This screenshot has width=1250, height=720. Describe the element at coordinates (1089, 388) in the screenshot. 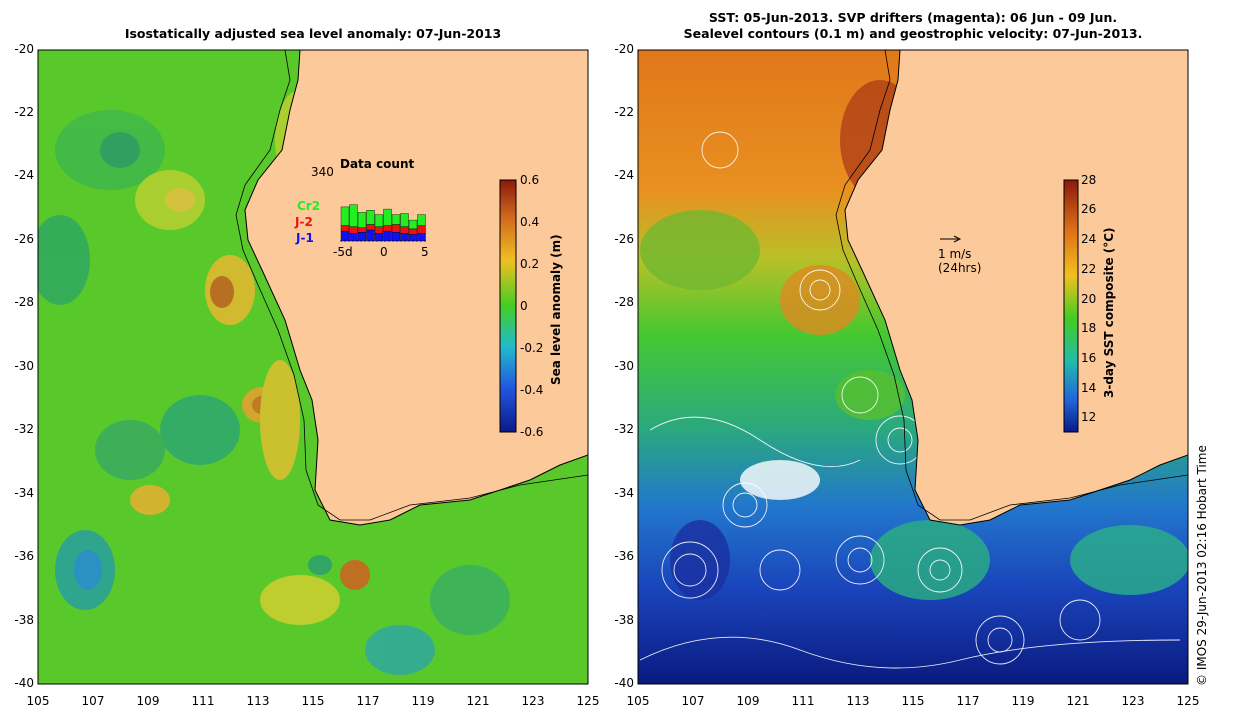

I see `sst-tick: 14` at that location.